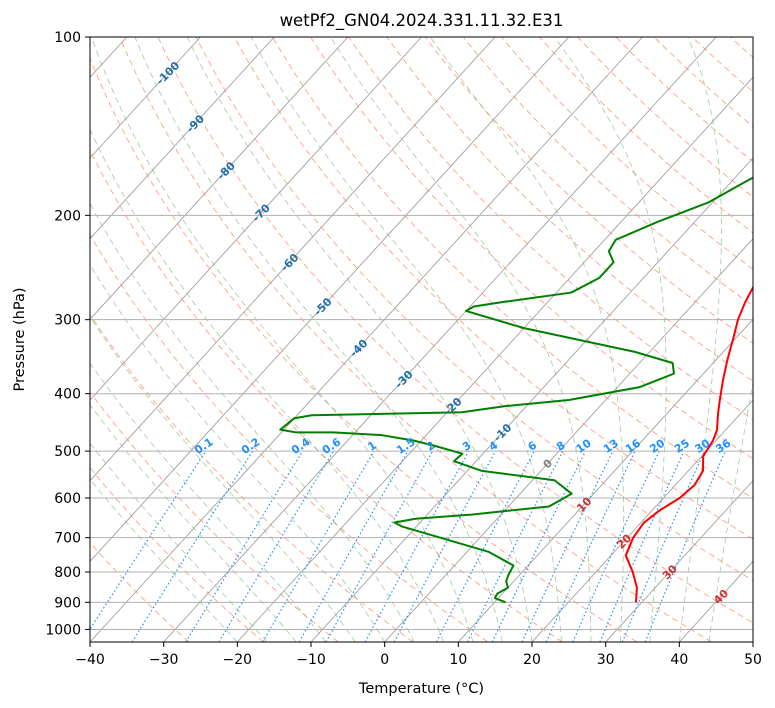 The height and width of the screenshot is (708, 775). Describe the element at coordinates (67, 395) in the screenshot. I see `y-tick-label: 400` at that location.